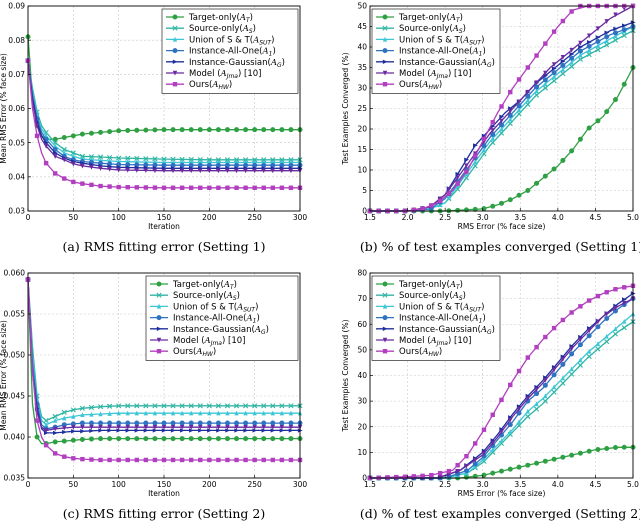 The image size is (640, 525). I want to click on legend-label: Ours(AHW), so click(420, 85).